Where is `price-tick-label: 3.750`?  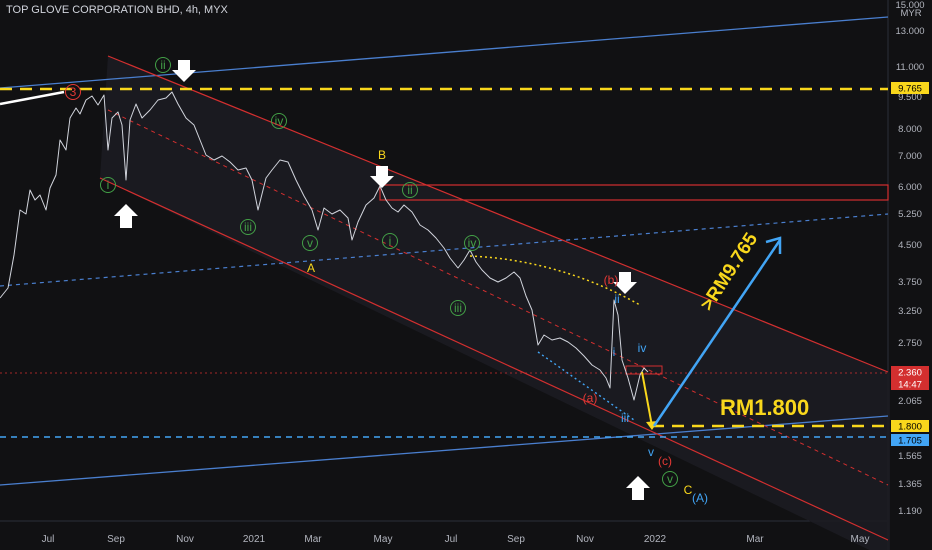 price-tick-label: 3.750 is located at coordinates (910, 282).